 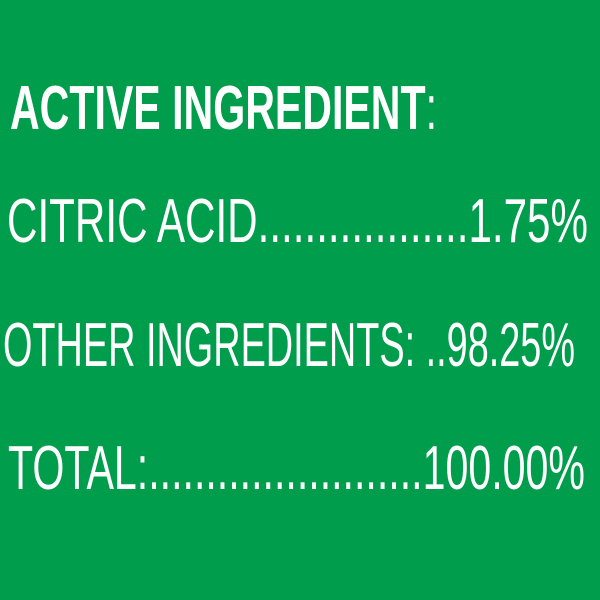 I want to click on heading-colon: :, so click(x=431, y=108).